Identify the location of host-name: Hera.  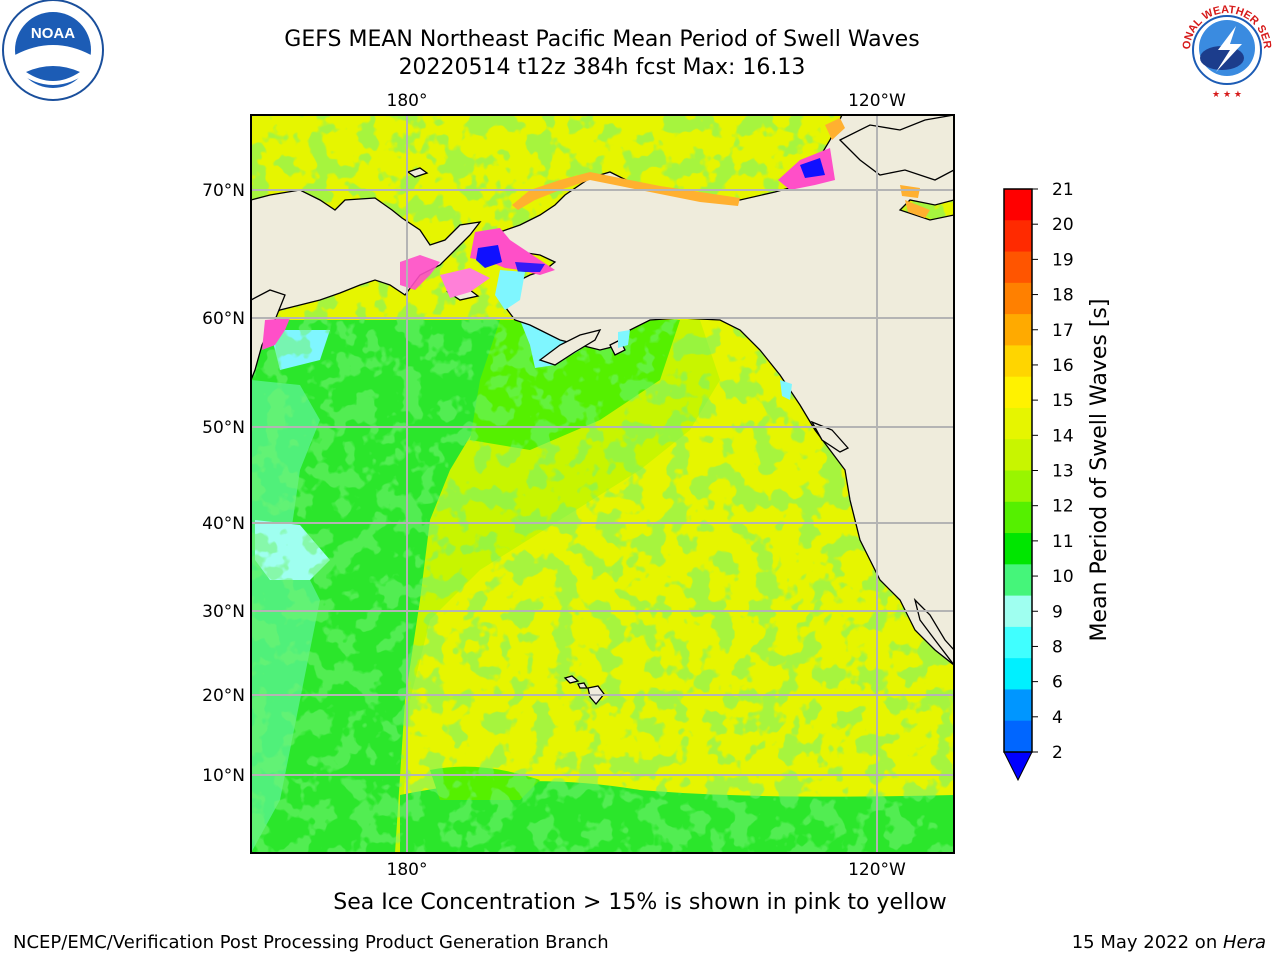
(1244, 942).